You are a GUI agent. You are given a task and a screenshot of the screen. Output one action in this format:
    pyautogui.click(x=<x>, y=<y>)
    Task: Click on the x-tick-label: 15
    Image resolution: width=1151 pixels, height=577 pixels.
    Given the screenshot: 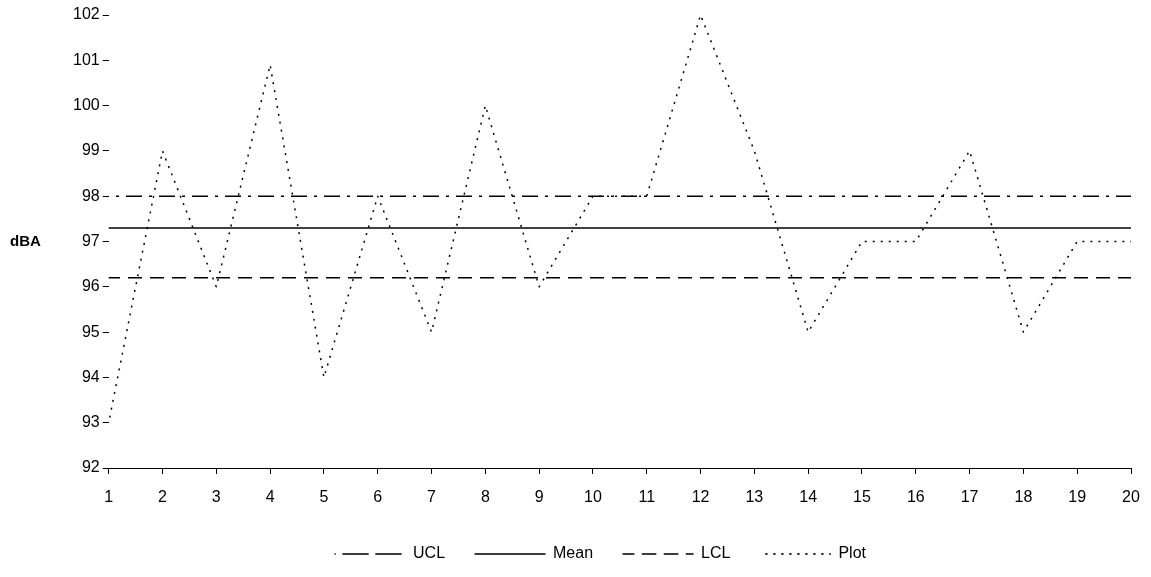 What is the action you would take?
    pyautogui.click(x=862, y=497)
    